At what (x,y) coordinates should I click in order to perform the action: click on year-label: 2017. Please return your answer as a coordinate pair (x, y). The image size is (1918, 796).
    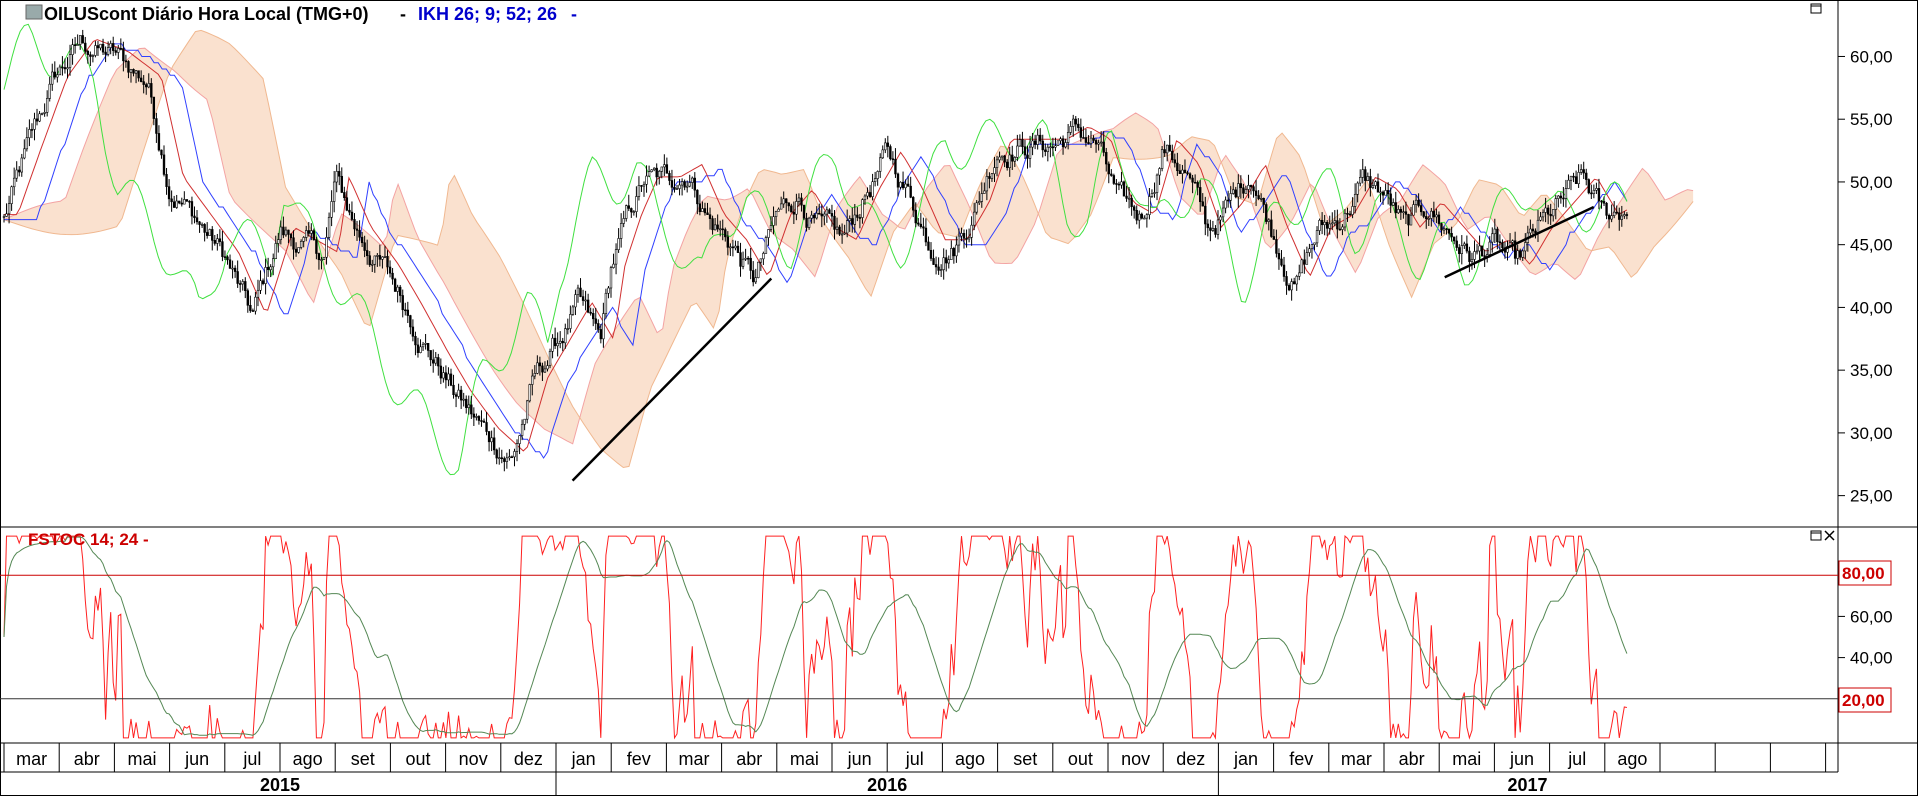
    Looking at the image, I should click on (1527, 785).